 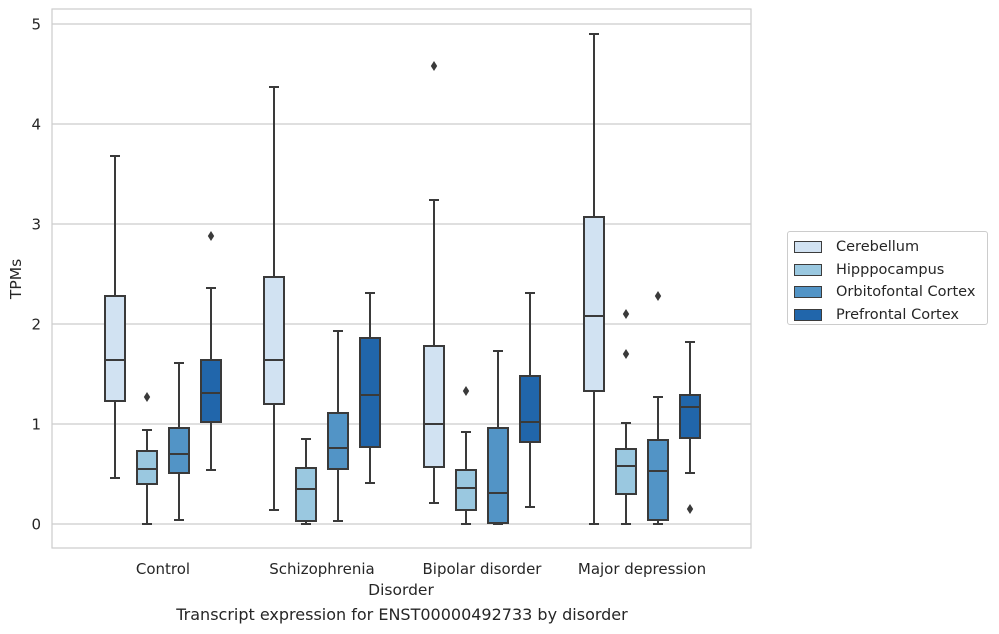 What do you see at coordinates (897, 314) in the screenshot?
I see `legend-label: Prefrontal Cortex` at bounding box center [897, 314].